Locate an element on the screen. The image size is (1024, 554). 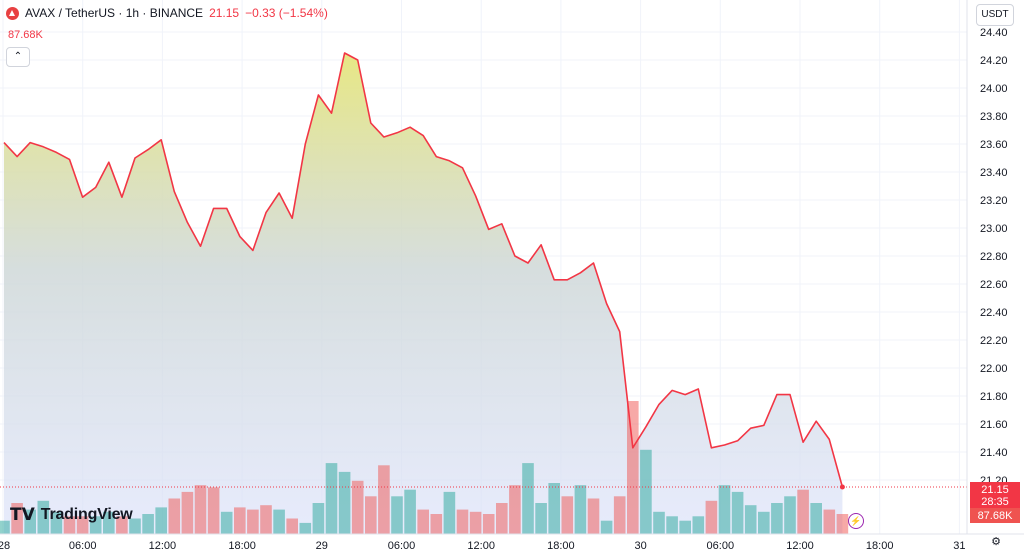
price-tick-label: 22.80 is located at coordinates (994, 257).